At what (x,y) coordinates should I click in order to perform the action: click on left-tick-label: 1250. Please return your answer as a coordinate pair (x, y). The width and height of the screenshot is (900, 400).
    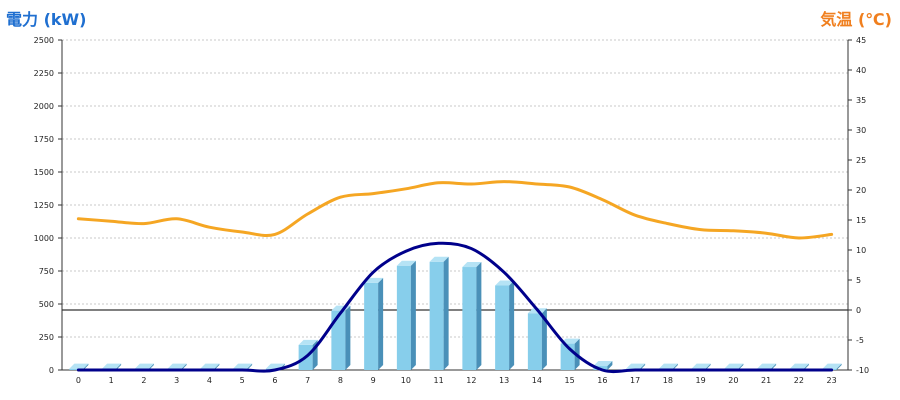
    Looking at the image, I should click on (44, 205).